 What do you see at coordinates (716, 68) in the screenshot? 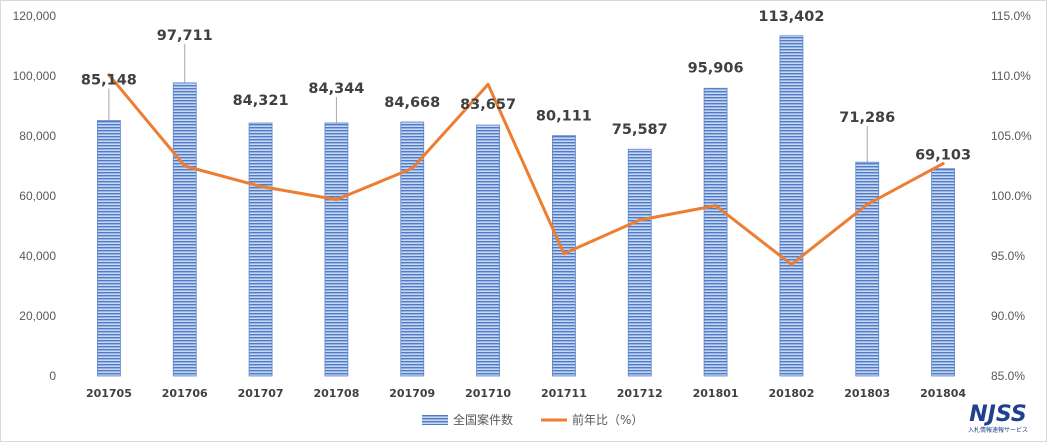
I see `bar-data-label: 95,906` at bounding box center [716, 68].